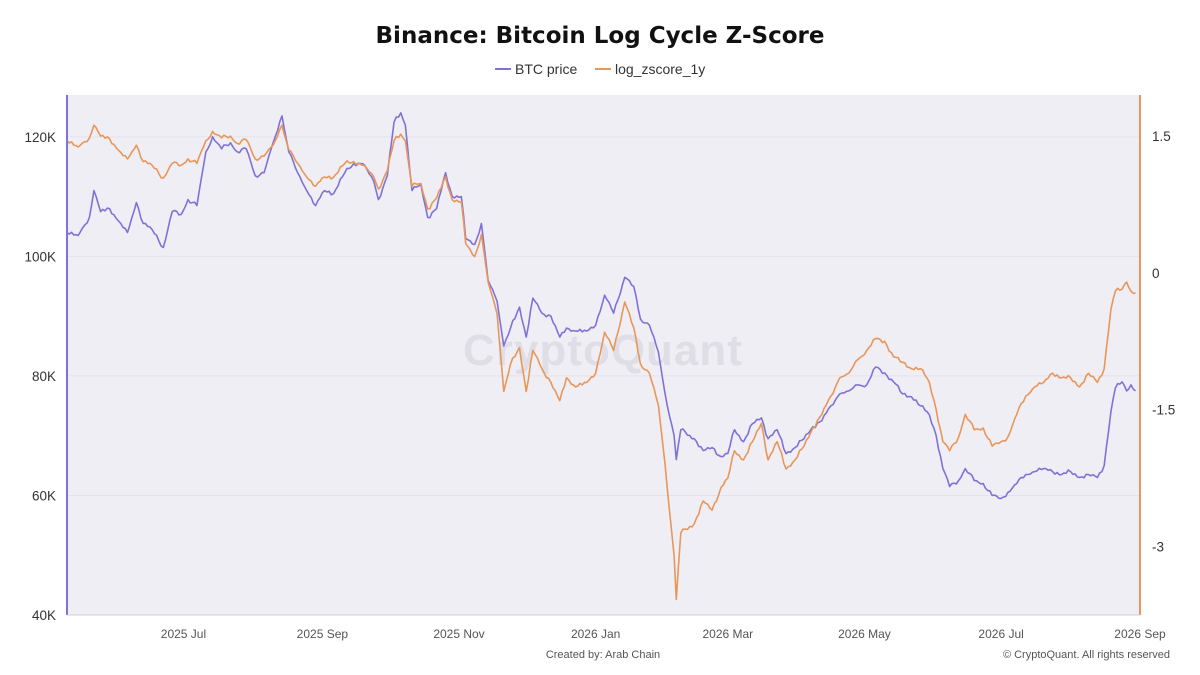 The image size is (1200, 675). Describe the element at coordinates (40, 256) in the screenshot. I see `y-left-tick-label: 100K` at that location.